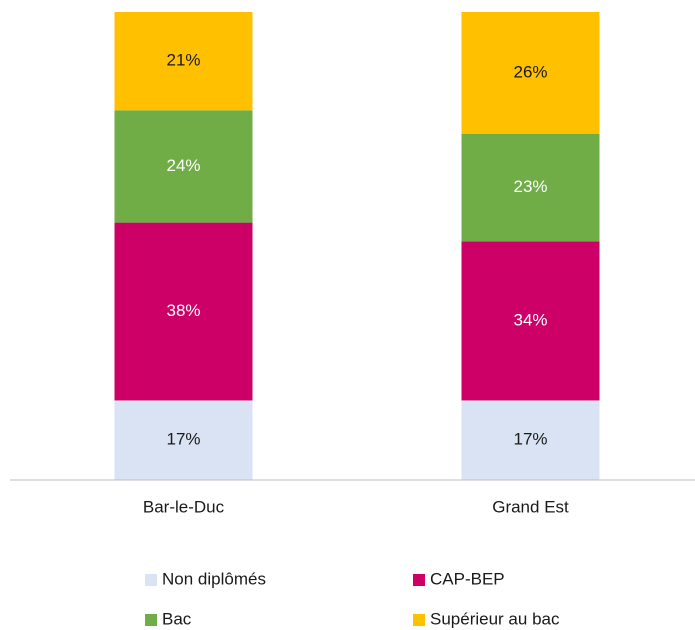 This screenshot has height=630, width=695. I want to click on value-label: 34%, so click(530, 319).